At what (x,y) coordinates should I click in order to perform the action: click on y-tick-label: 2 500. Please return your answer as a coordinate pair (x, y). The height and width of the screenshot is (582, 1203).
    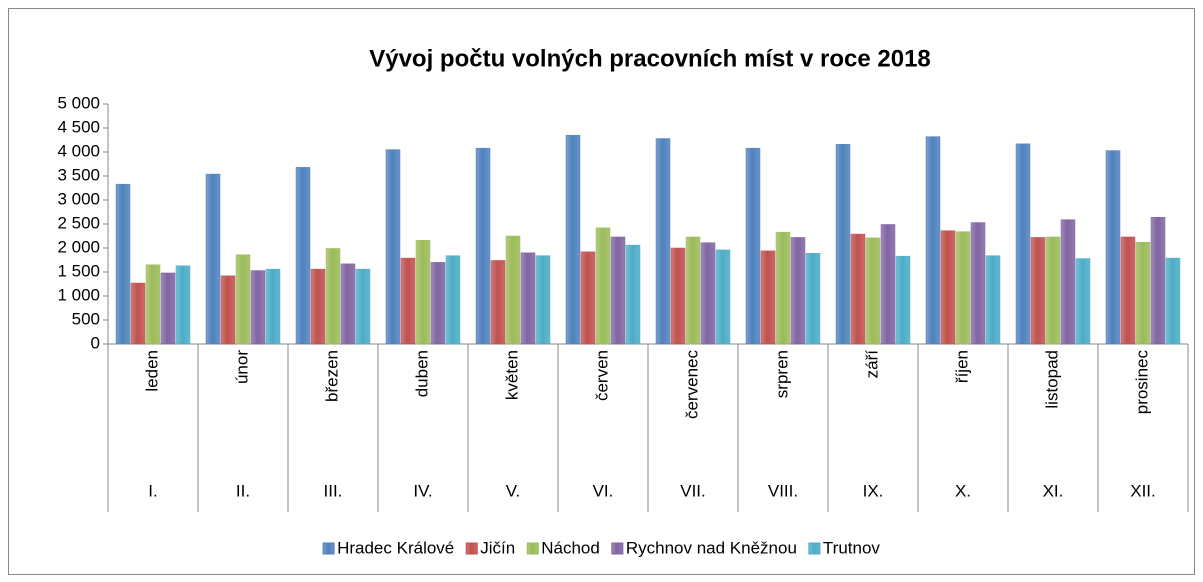
    Looking at the image, I should click on (78, 222).